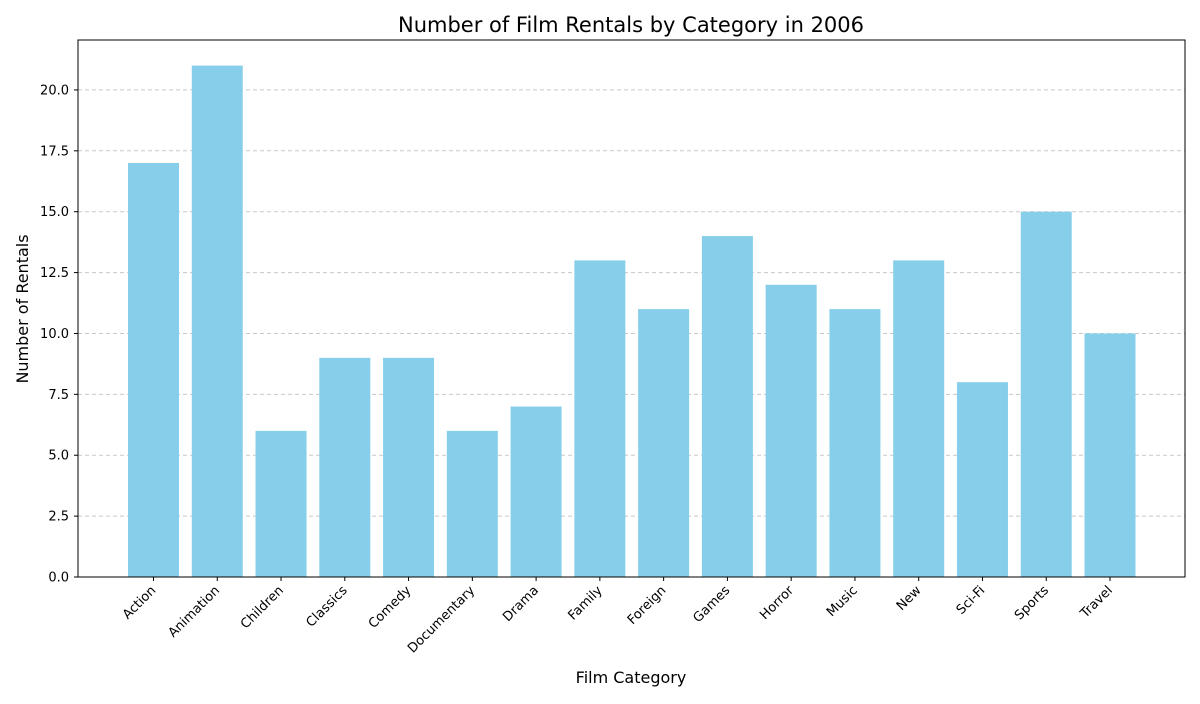 The width and height of the screenshot is (1200, 704). I want to click on bar-classics, so click(345, 467).